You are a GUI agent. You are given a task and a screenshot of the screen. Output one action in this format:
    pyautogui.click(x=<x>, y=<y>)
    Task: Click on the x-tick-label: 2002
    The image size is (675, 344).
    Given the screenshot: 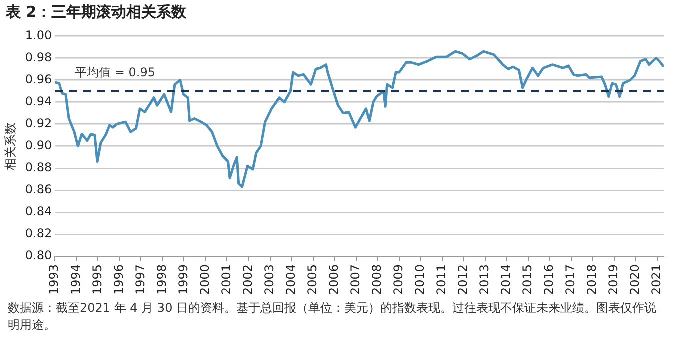 What is the action you would take?
    pyautogui.click(x=247, y=280)
    